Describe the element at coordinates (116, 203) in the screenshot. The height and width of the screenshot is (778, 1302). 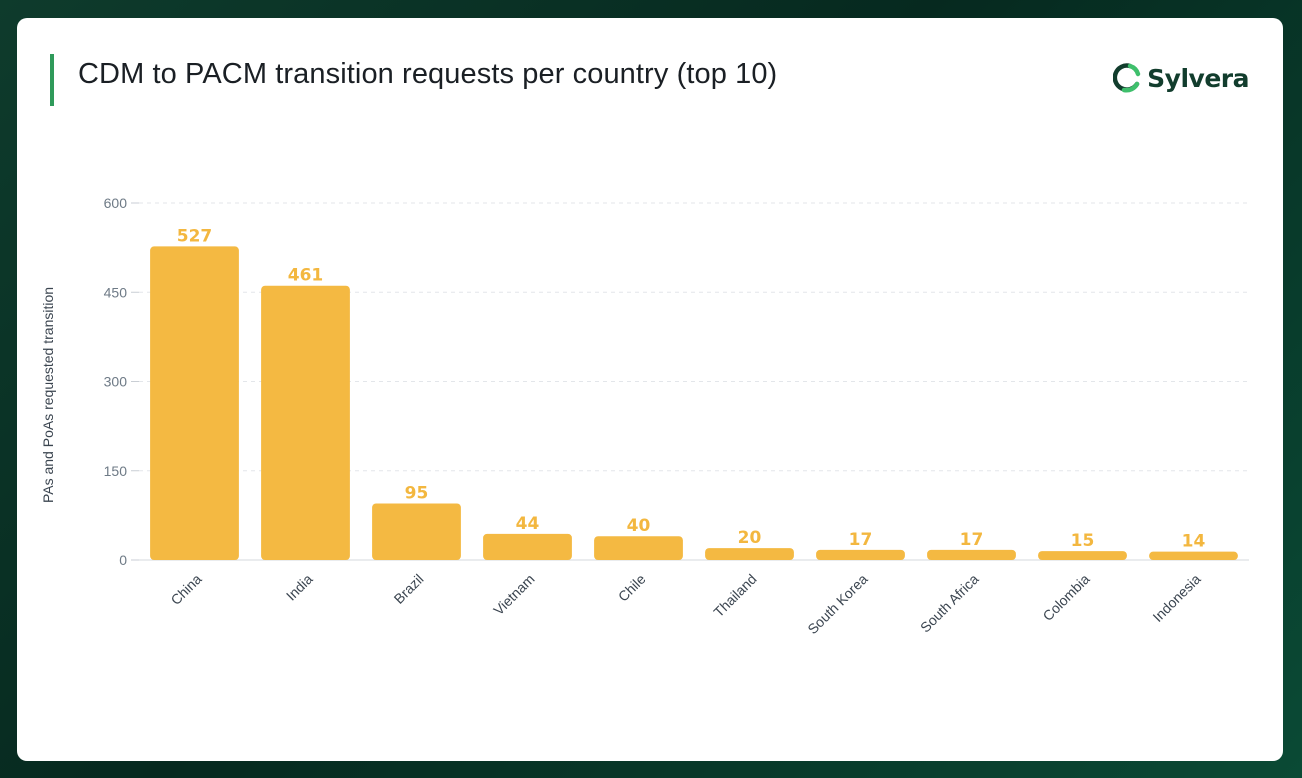
I see `y-tick-label: 600` at that location.